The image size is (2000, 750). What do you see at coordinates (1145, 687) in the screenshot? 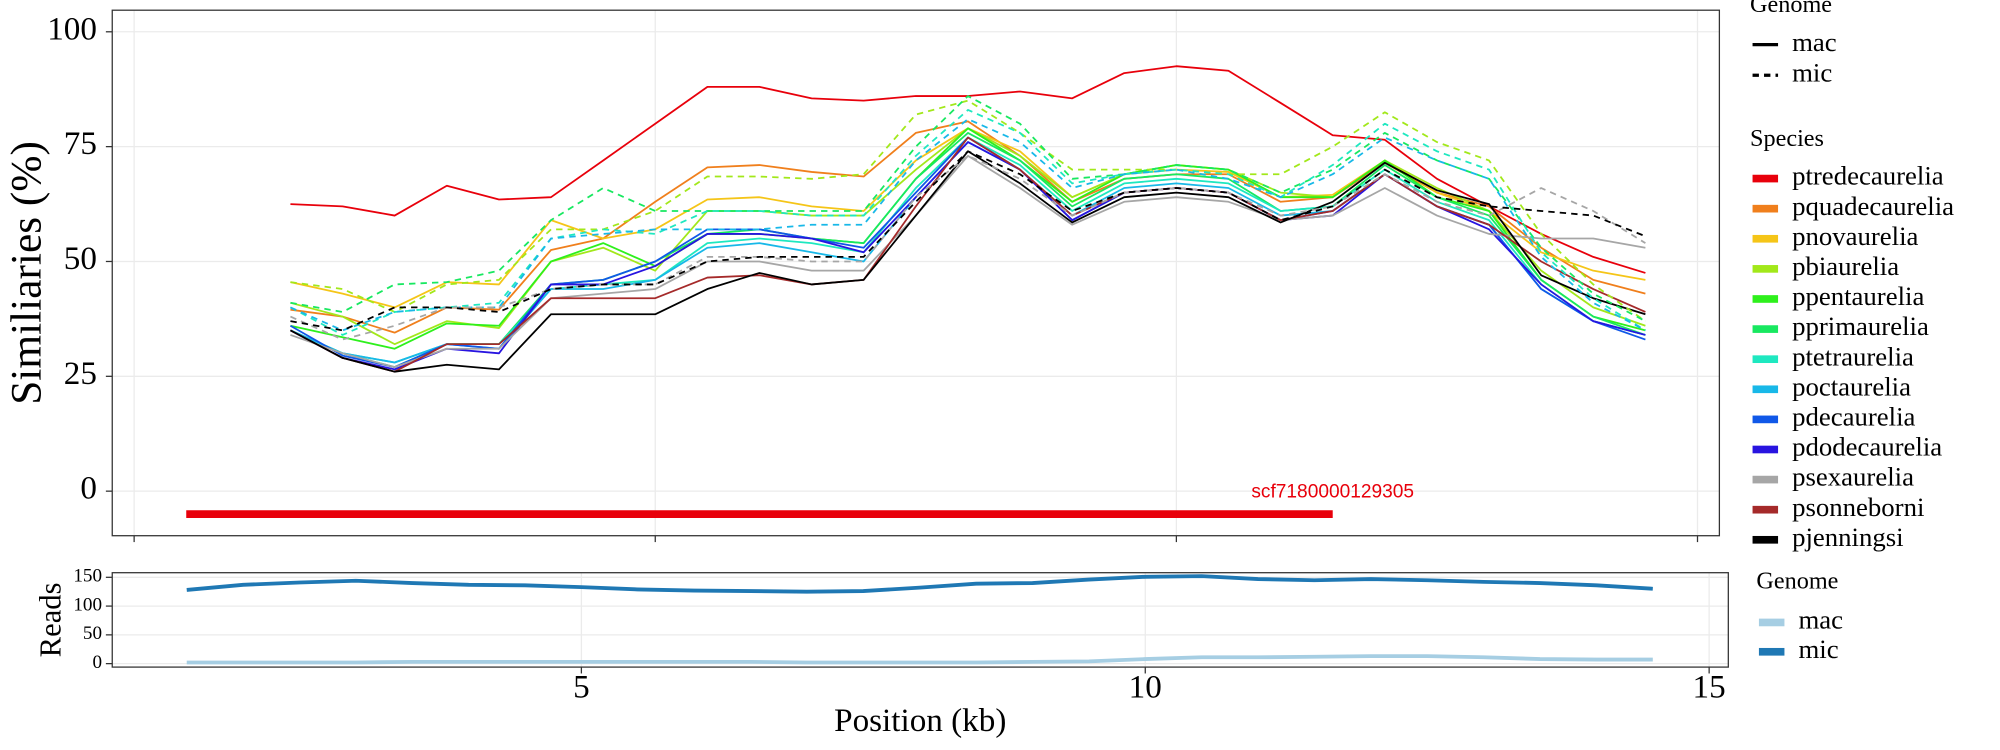
I see `x-tick-label: 10` at bounding box center [1145, 687].